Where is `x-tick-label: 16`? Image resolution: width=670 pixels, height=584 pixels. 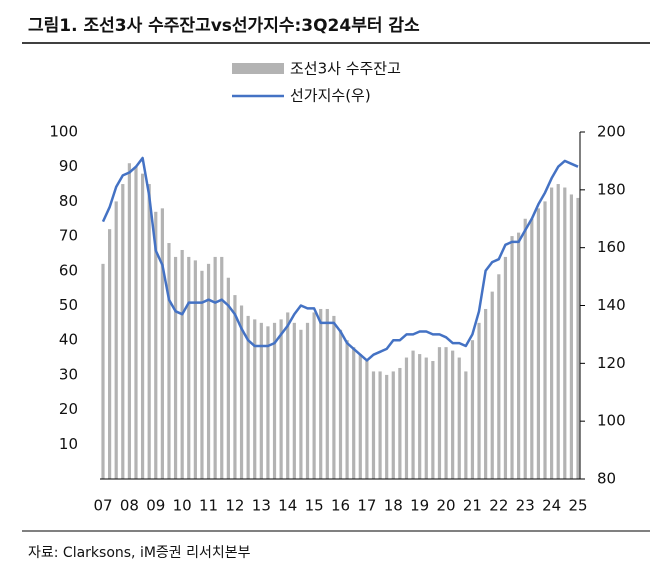 x-tick-label: 16 is located at coordinates (340, 506).